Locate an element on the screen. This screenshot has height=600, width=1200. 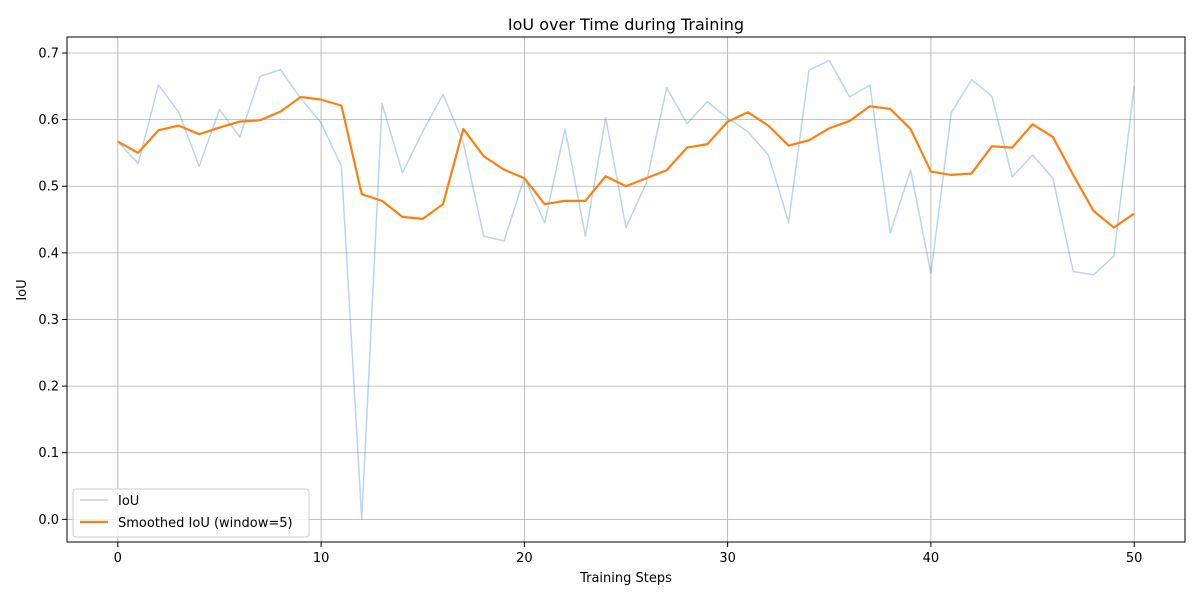
legend: IoU Smoothed IoU (window=5) is located at coordinates (191, 513).